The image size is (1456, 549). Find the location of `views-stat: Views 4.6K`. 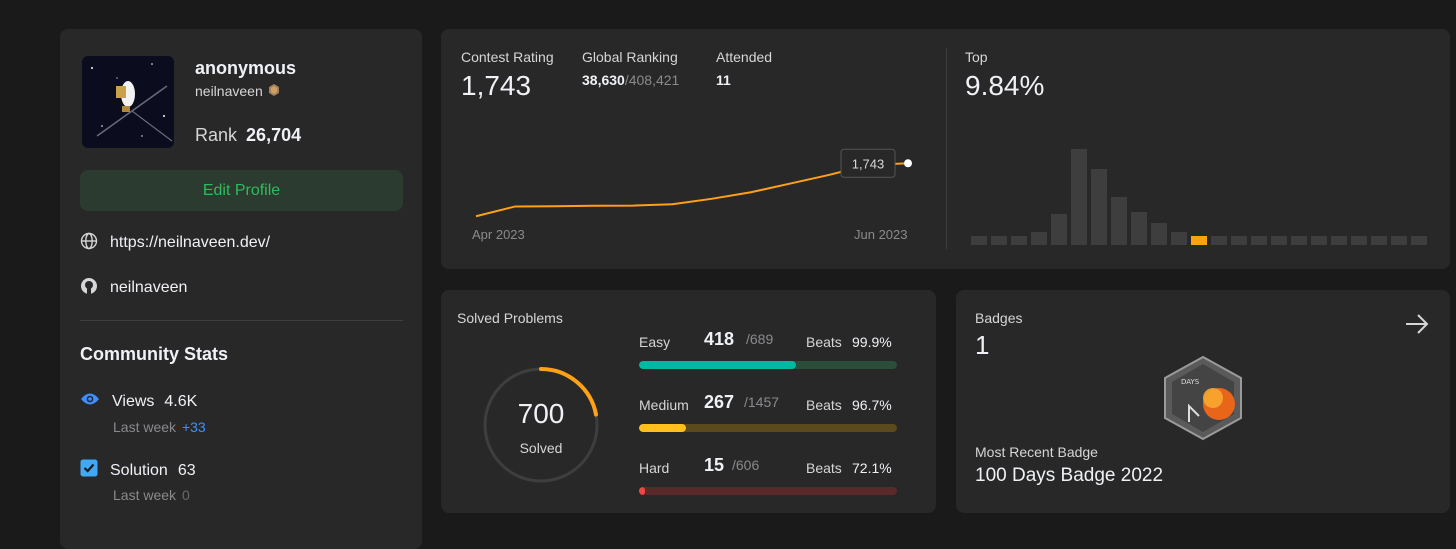

views-stat: Views 4.6K is located at coordinates (138, 401).